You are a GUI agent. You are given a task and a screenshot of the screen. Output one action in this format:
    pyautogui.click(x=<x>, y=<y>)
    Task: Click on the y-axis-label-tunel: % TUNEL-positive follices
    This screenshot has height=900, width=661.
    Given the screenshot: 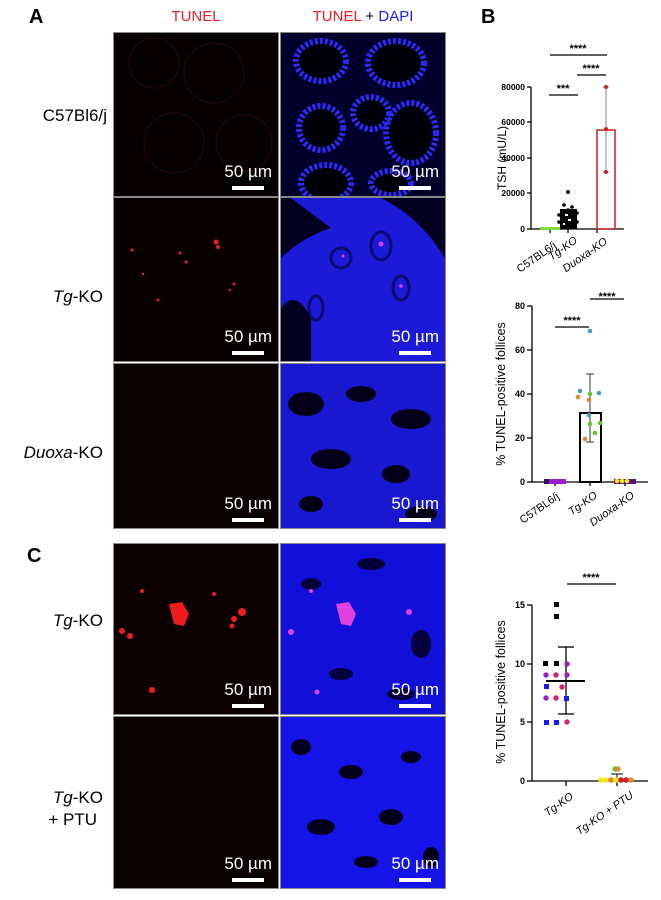 What is the action you would take?
    pyautogui.click(x=501, y=394)
    